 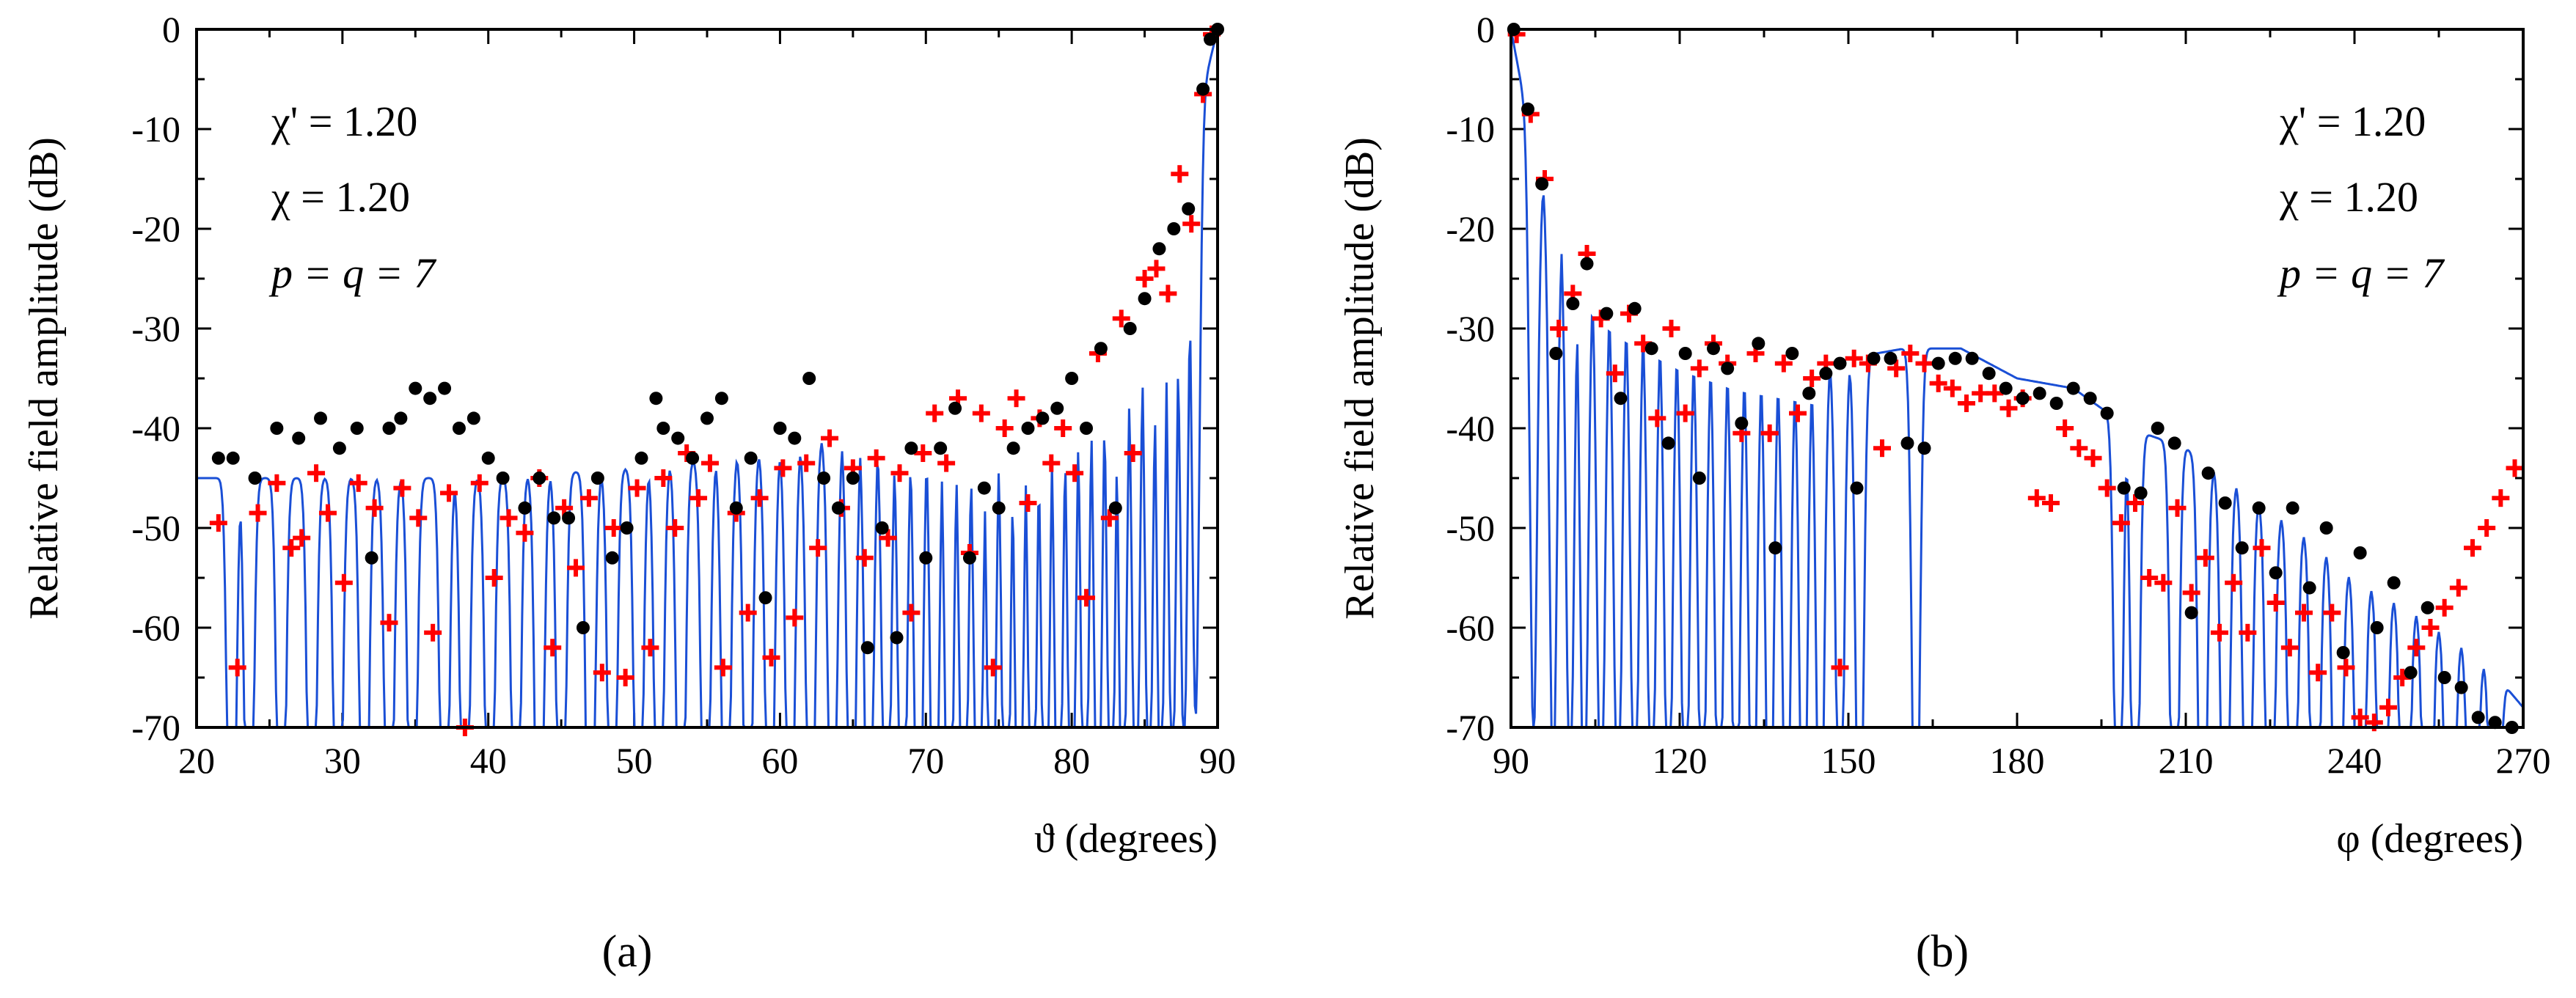 What do you see at coordinates (171, 29) in the screenshot?
I see `chart-a-ytick-label: 0` at bounding box center [171, 29].